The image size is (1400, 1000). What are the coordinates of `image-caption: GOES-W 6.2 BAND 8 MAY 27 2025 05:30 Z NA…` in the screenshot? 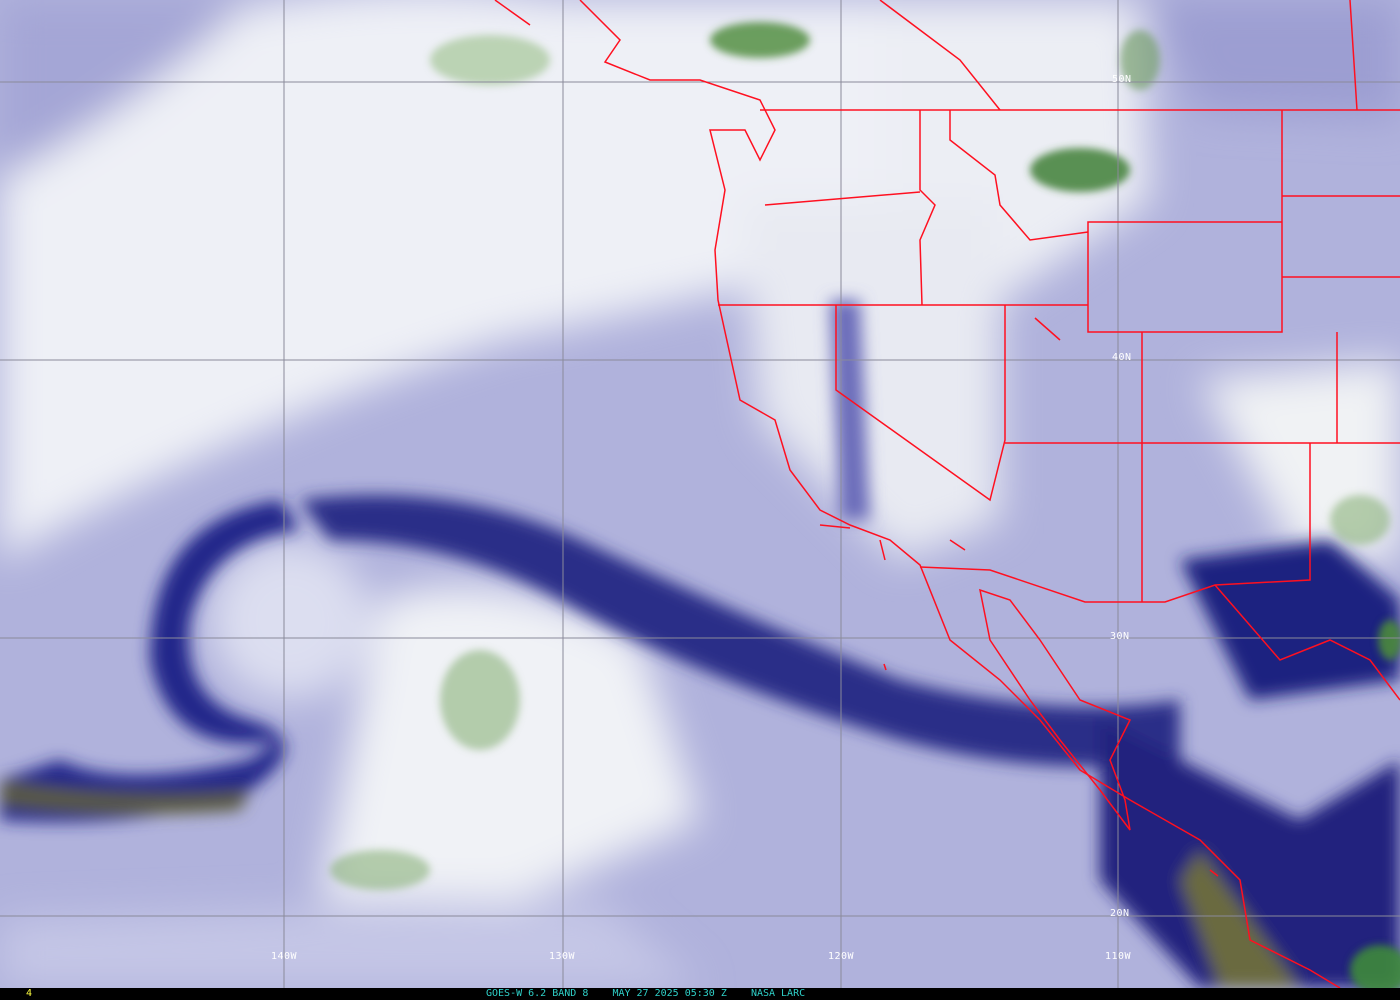 It's located at (645, 994).